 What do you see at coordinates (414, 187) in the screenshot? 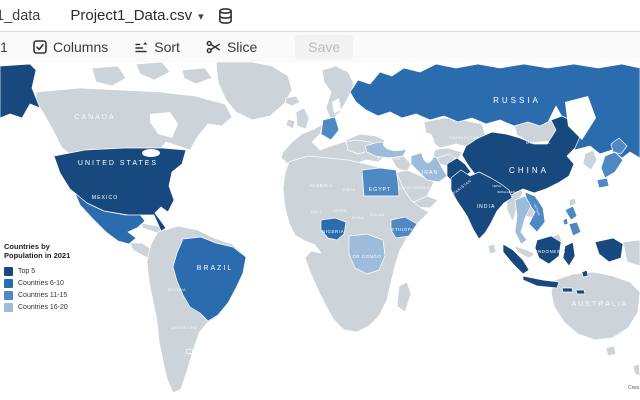
I see `map-label-saudi-arabia: SAUDI ARABIA` at bounding box center [414, 187].